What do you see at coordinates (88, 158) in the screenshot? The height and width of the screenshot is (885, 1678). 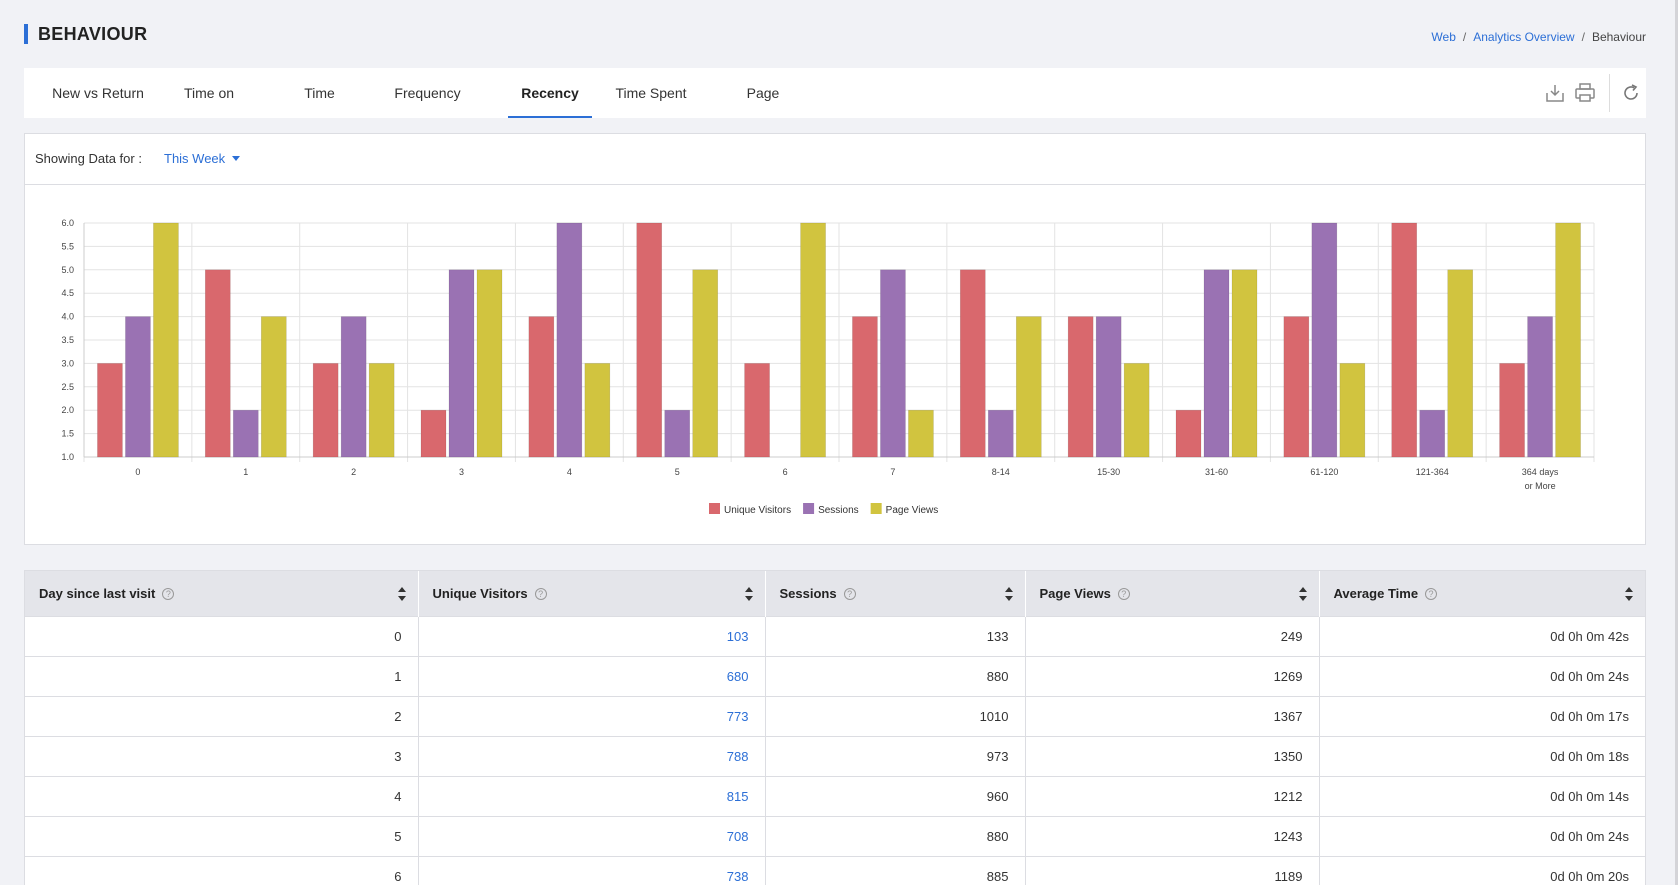 I see `filter-label: Showing Data for :` at bounding box center [88, 158].